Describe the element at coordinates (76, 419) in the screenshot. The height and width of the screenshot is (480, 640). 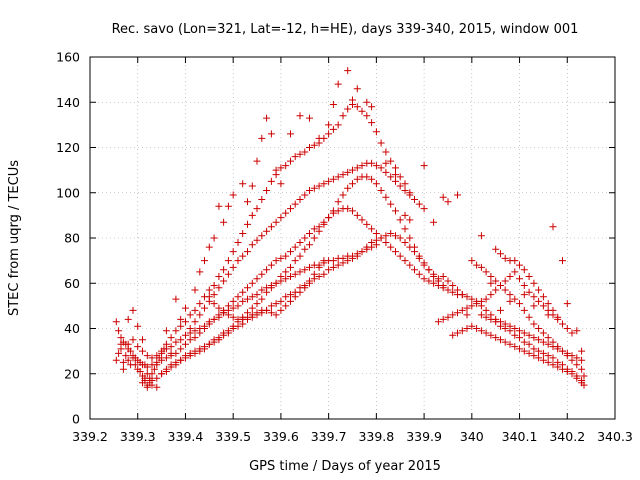
I see `y-tick-label: 0` at that location.